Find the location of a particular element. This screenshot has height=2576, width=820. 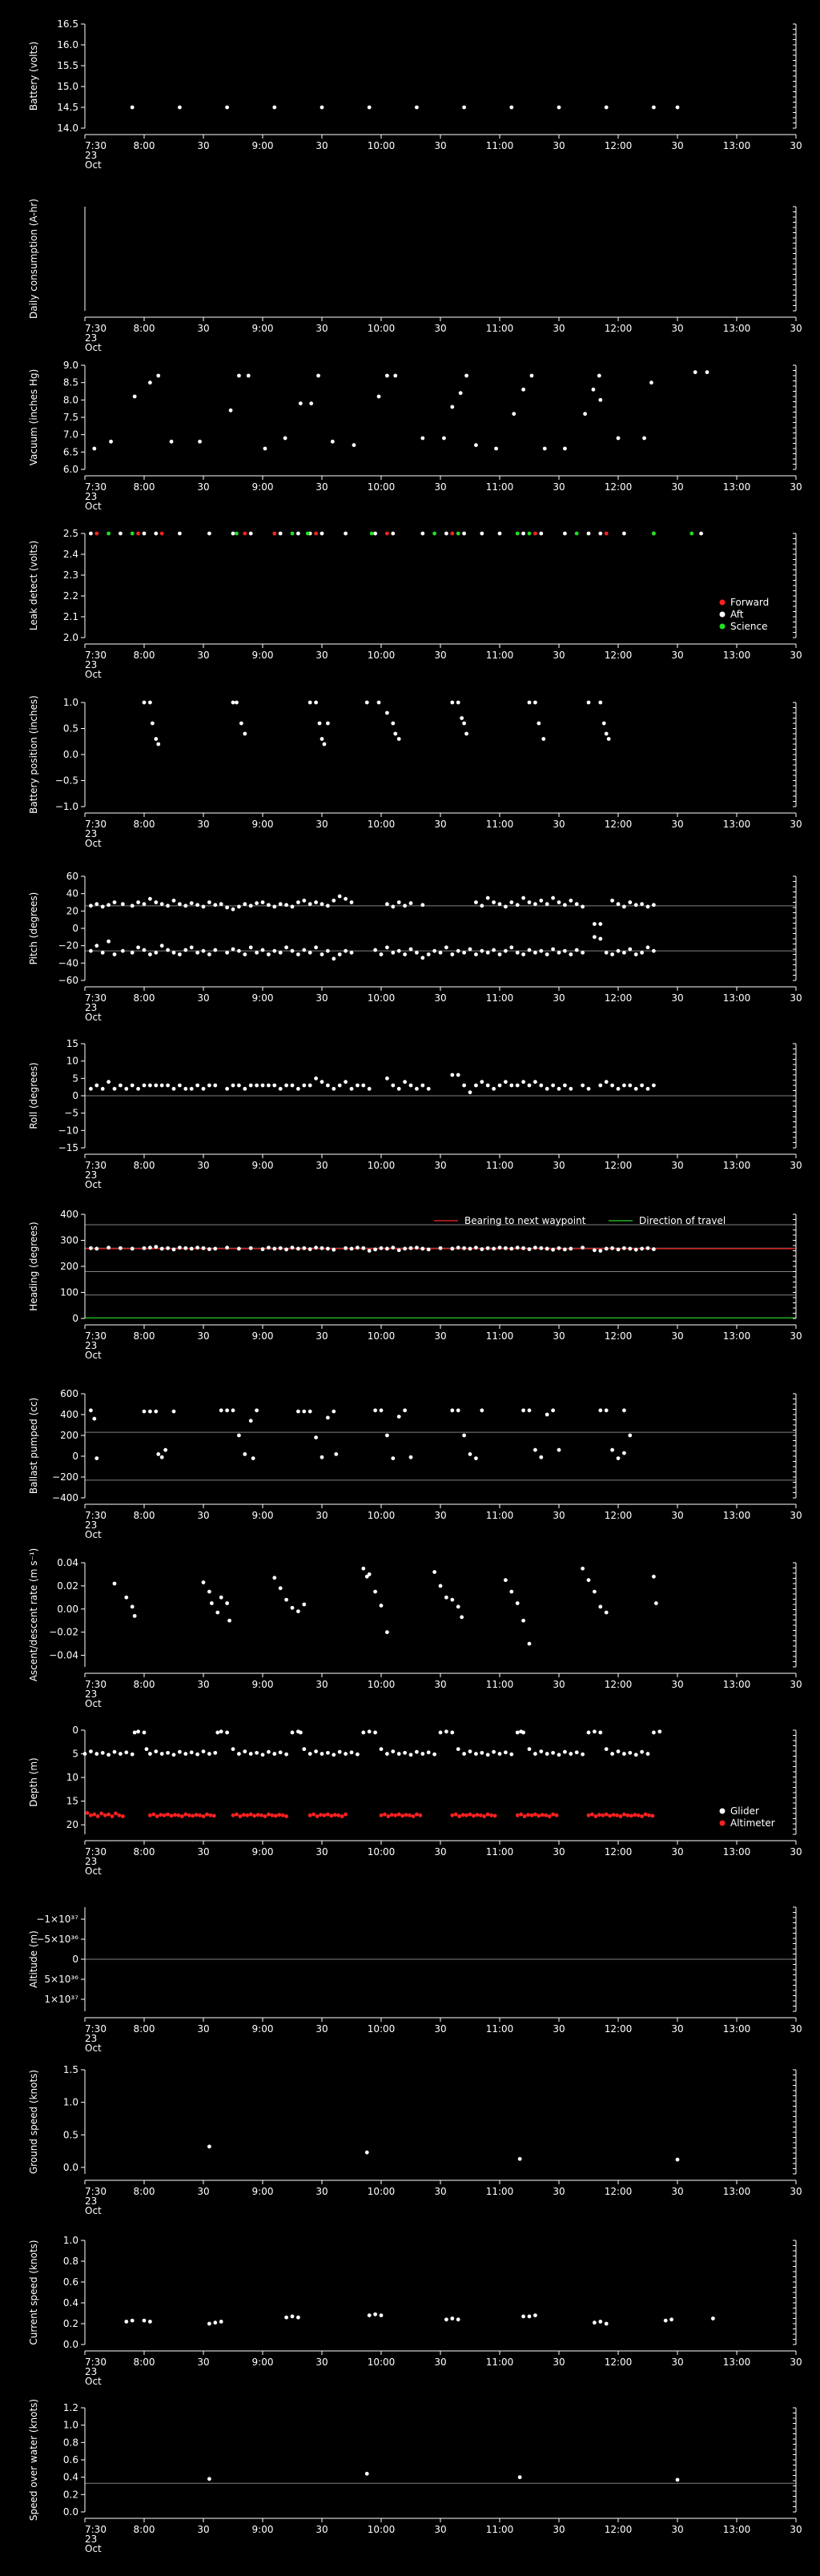

y-tick-label: 10 is located at coordinates (72, 1778).